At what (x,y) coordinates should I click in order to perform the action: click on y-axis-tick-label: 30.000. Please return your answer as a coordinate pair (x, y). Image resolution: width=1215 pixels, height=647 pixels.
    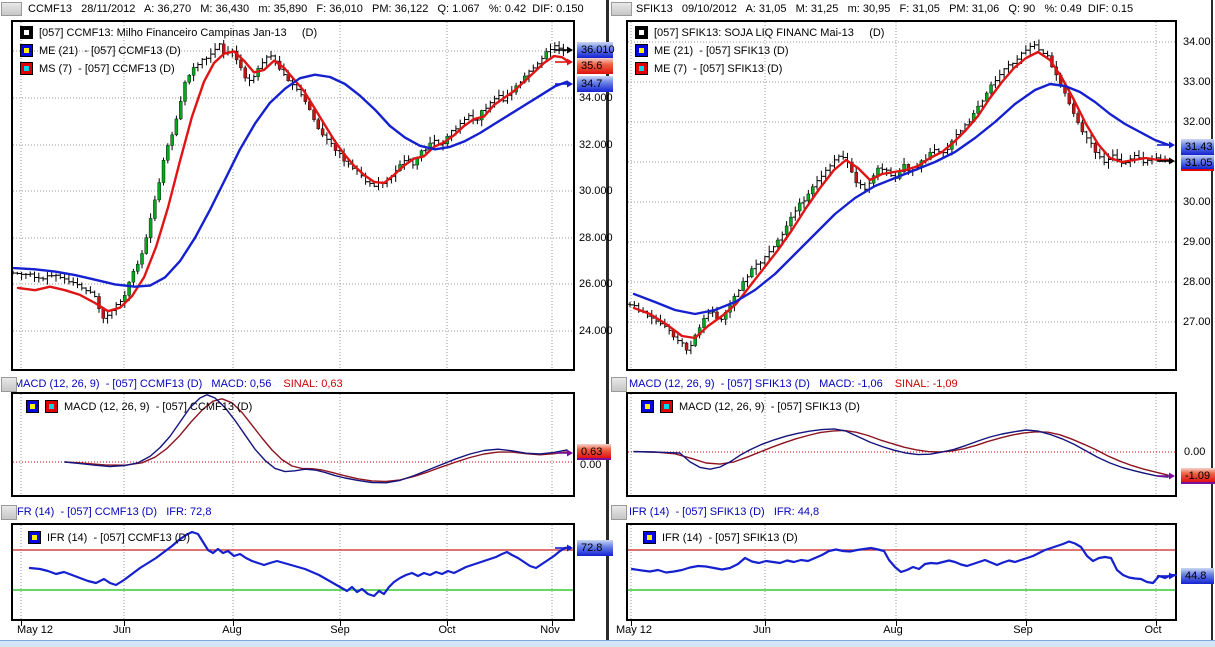
    Looking at the image, I should click on (596, 191).